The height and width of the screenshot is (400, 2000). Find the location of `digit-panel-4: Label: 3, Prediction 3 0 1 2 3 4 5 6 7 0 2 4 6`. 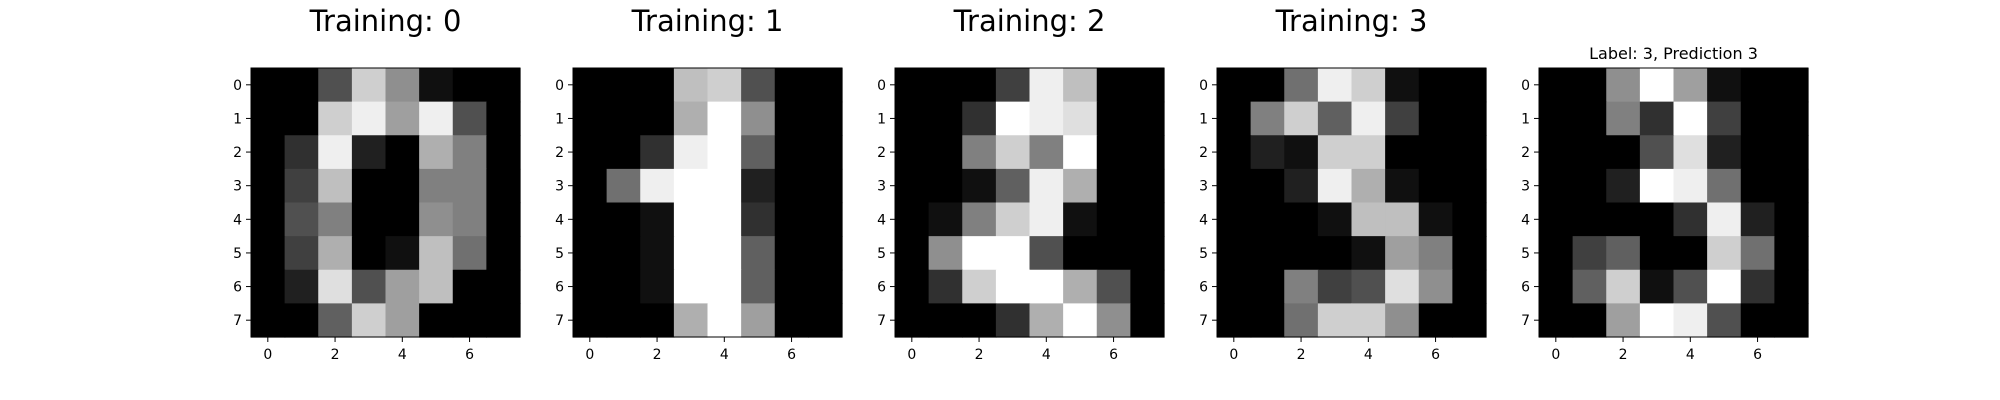

digit-panel-4: Label: 3, Prediction 3 0 1 2 3 4 5 6 7 0 2 4 6 is located at coordinates (1665, 203).